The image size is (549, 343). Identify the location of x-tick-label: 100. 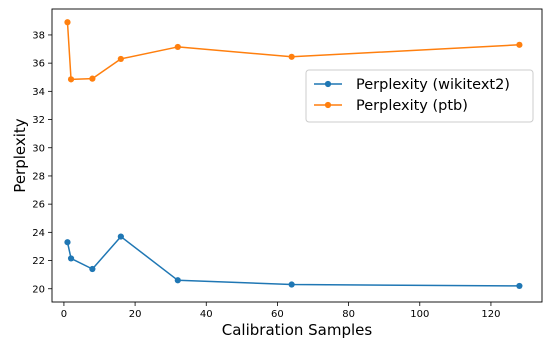
(419, 314).